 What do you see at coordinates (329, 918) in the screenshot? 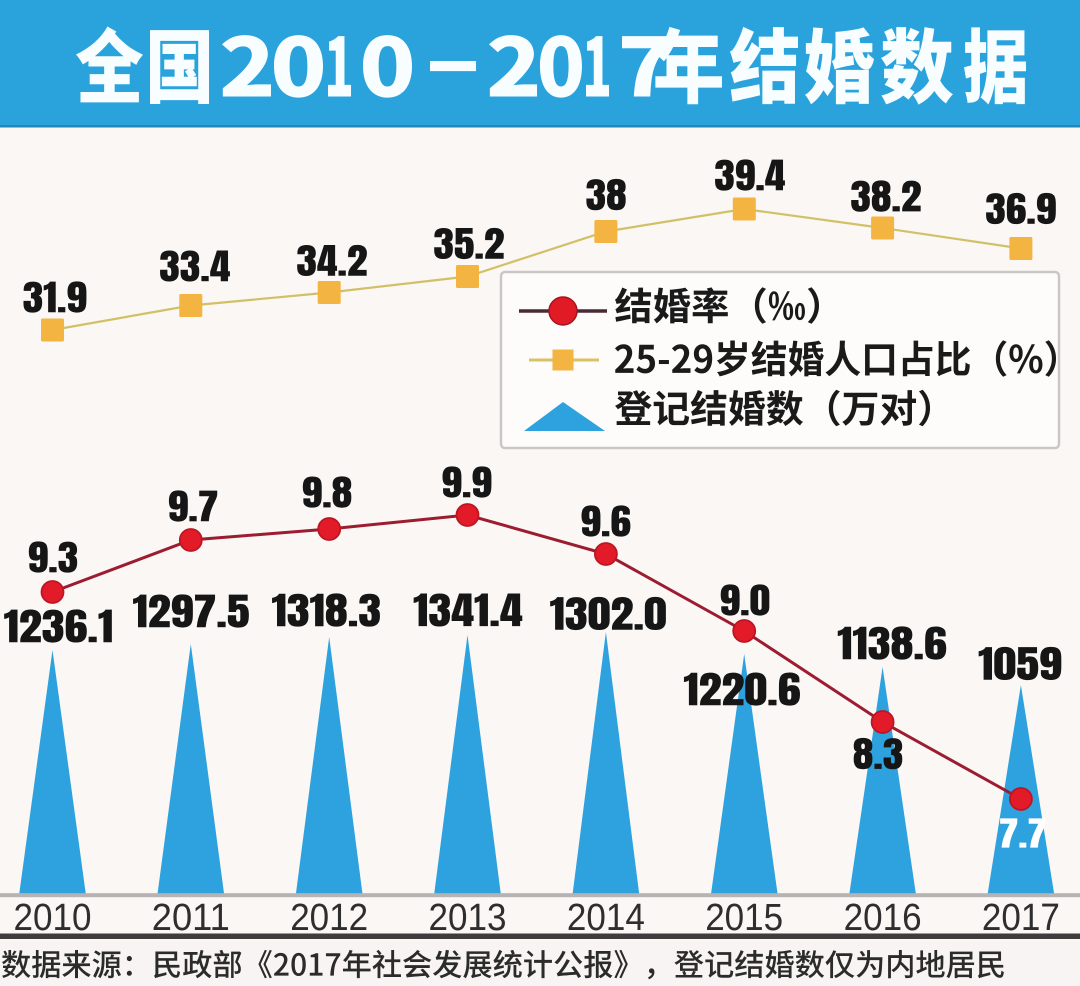
I see `svg-text: 2012` at bounding box center [329, 918].